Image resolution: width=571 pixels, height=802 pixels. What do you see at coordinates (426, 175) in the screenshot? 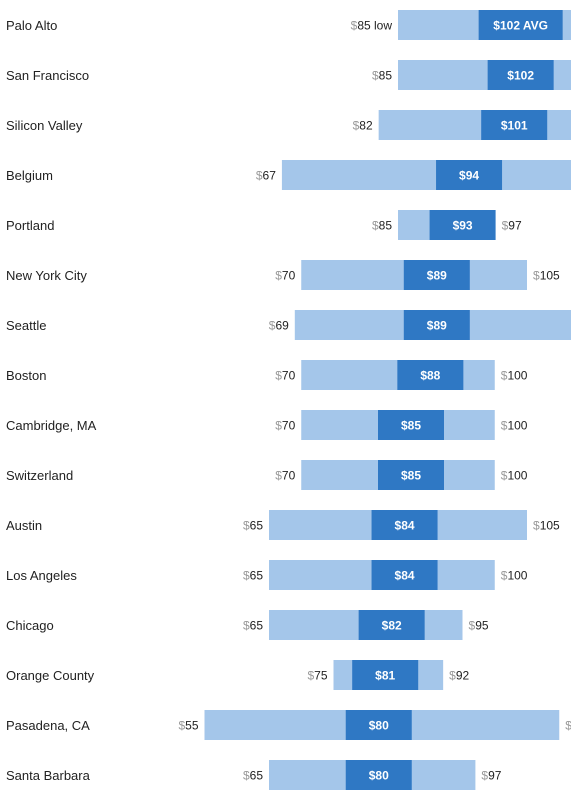
I see `range-bar` at bounding box center [426, 175].